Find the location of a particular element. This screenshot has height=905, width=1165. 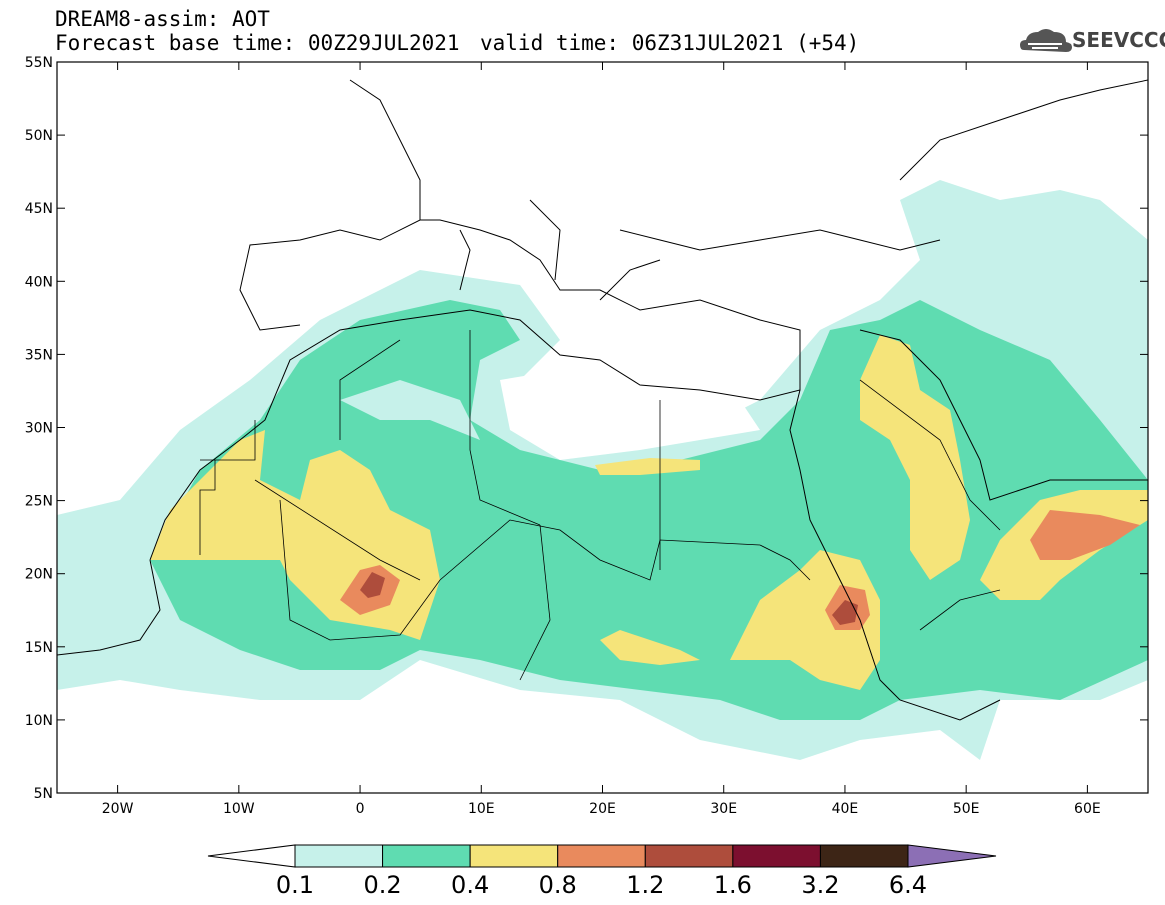

aot-clear-sahara is located at coordinates (410, 410).